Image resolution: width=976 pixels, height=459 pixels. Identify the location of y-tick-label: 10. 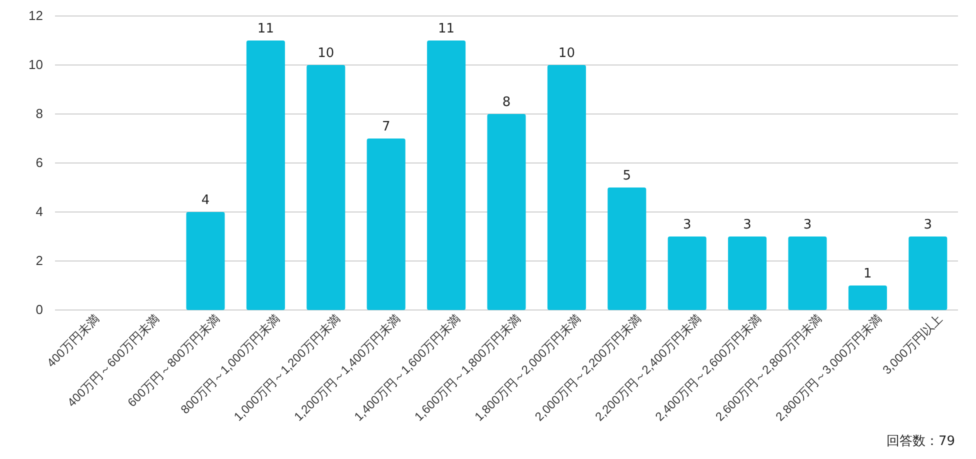
(35, 64).